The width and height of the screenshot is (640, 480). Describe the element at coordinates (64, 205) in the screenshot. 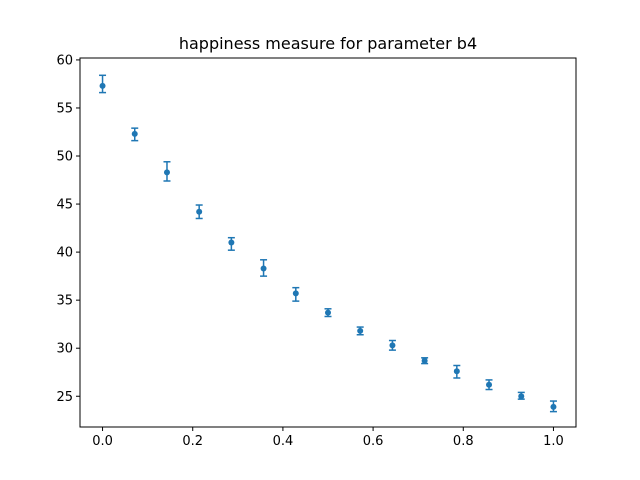

I see `y-tick-label: 45` at that location.